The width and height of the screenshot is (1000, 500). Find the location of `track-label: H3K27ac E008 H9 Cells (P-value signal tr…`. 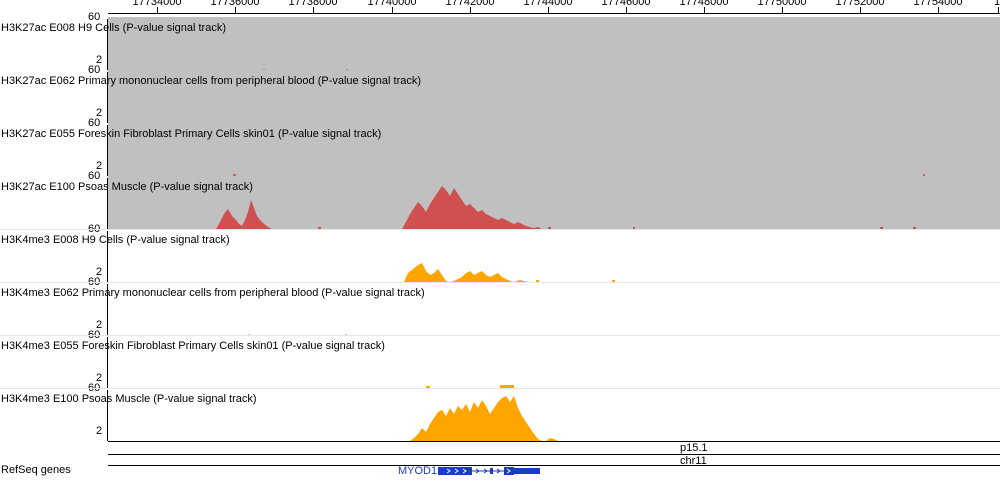

track-label: H3K27ac E008 H9 Cells (P-value signal tr… is located at coordinates (113, 28).